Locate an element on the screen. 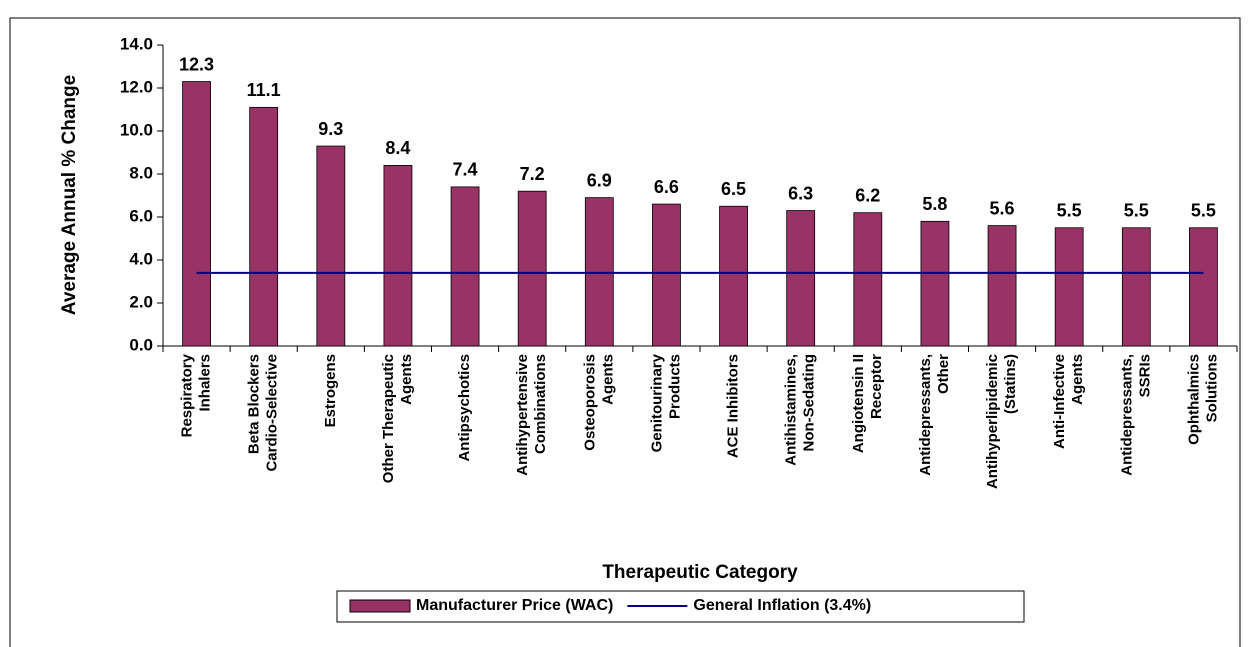 The width and height of the screenshot is (1256, 647). x-tick-label: Inhalers is located at coordinates (205, 383).